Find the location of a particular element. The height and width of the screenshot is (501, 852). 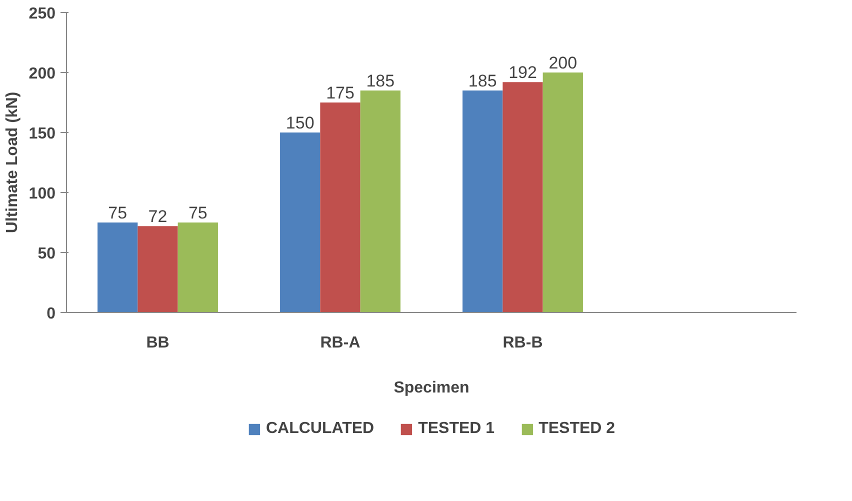

legend-label: TESTED 2 is located at coordinates (577, 429).